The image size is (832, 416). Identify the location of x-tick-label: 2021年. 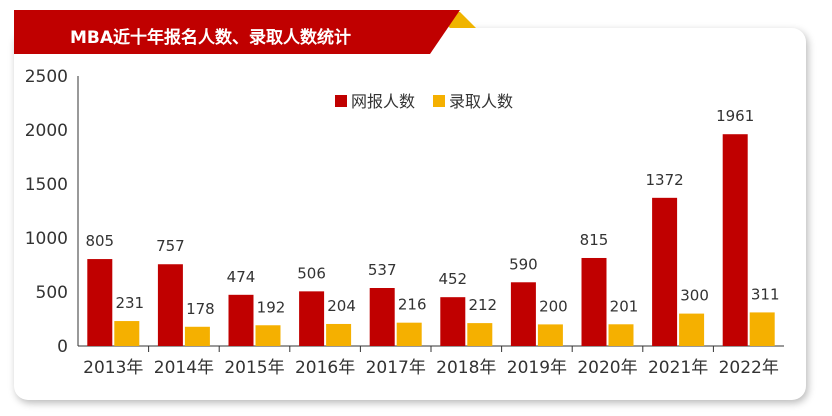
(678, 368).